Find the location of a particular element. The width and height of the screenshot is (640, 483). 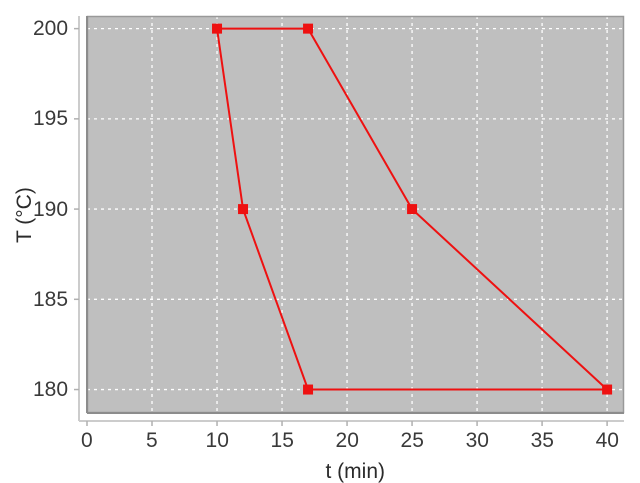

y-tick-label: 185 is located at coordinates (51, 299).